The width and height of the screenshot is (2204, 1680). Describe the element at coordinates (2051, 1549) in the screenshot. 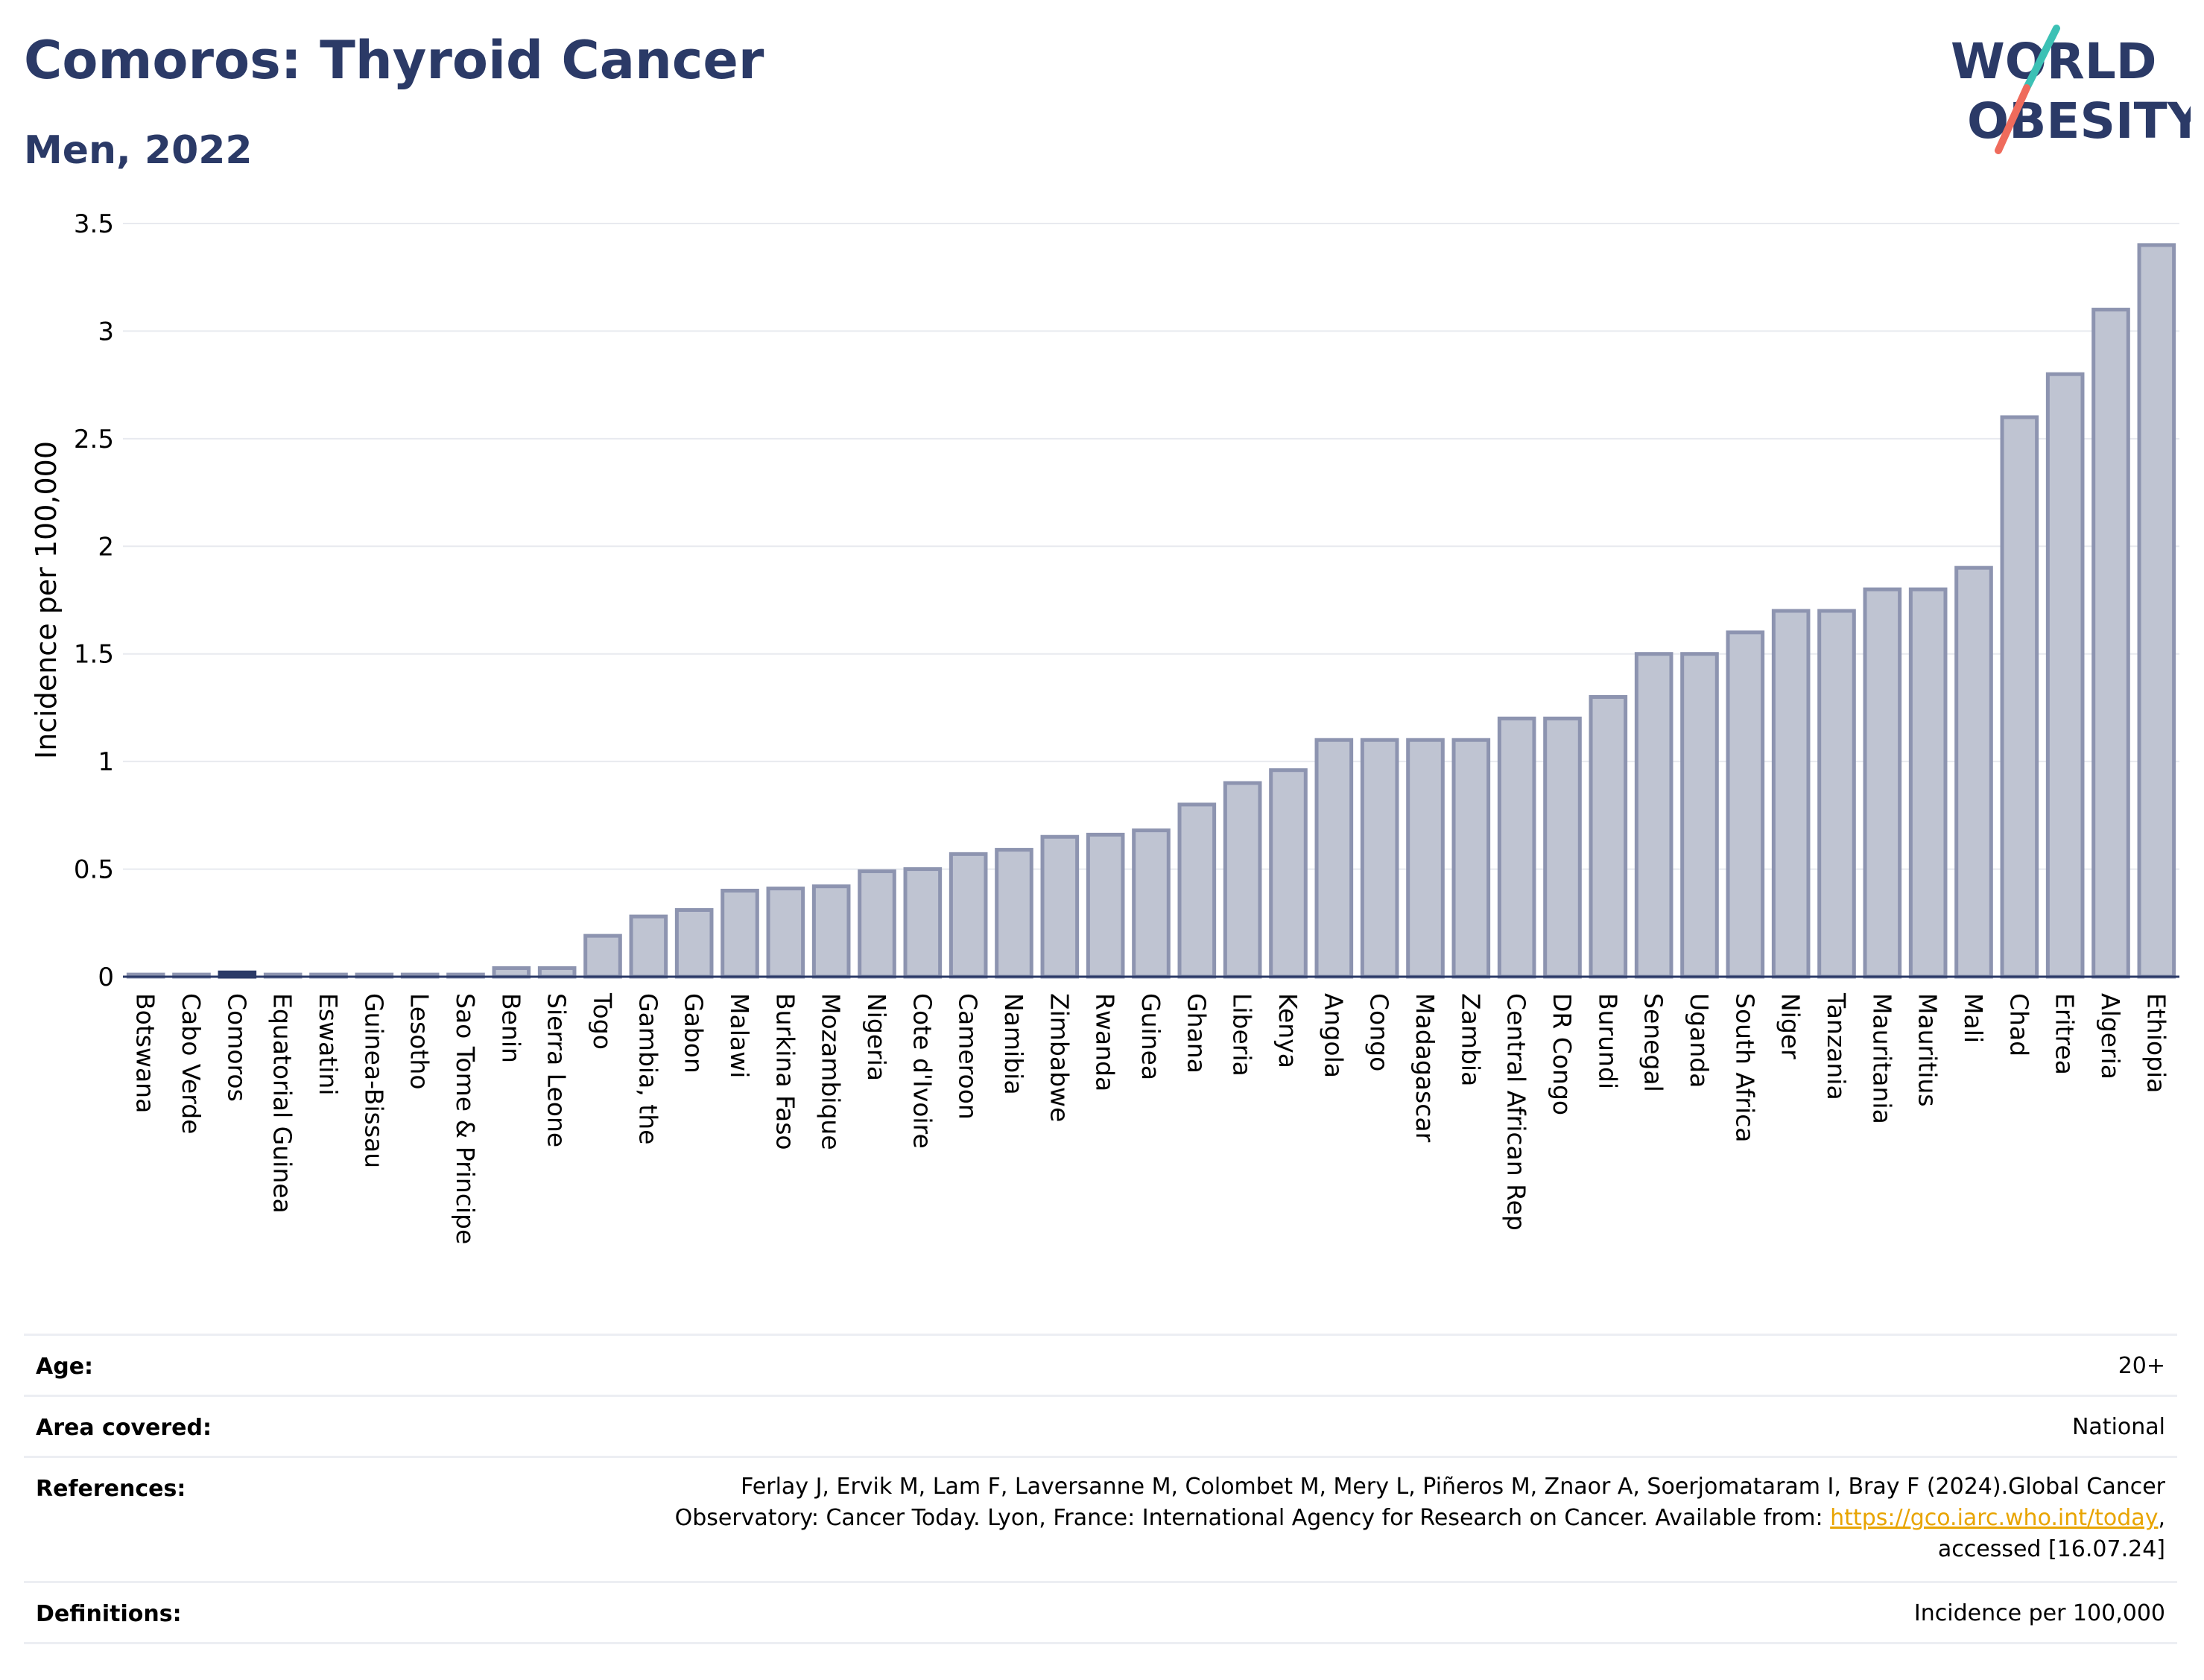

I see `references-line-3: accessed [16.07.24]` at that location.